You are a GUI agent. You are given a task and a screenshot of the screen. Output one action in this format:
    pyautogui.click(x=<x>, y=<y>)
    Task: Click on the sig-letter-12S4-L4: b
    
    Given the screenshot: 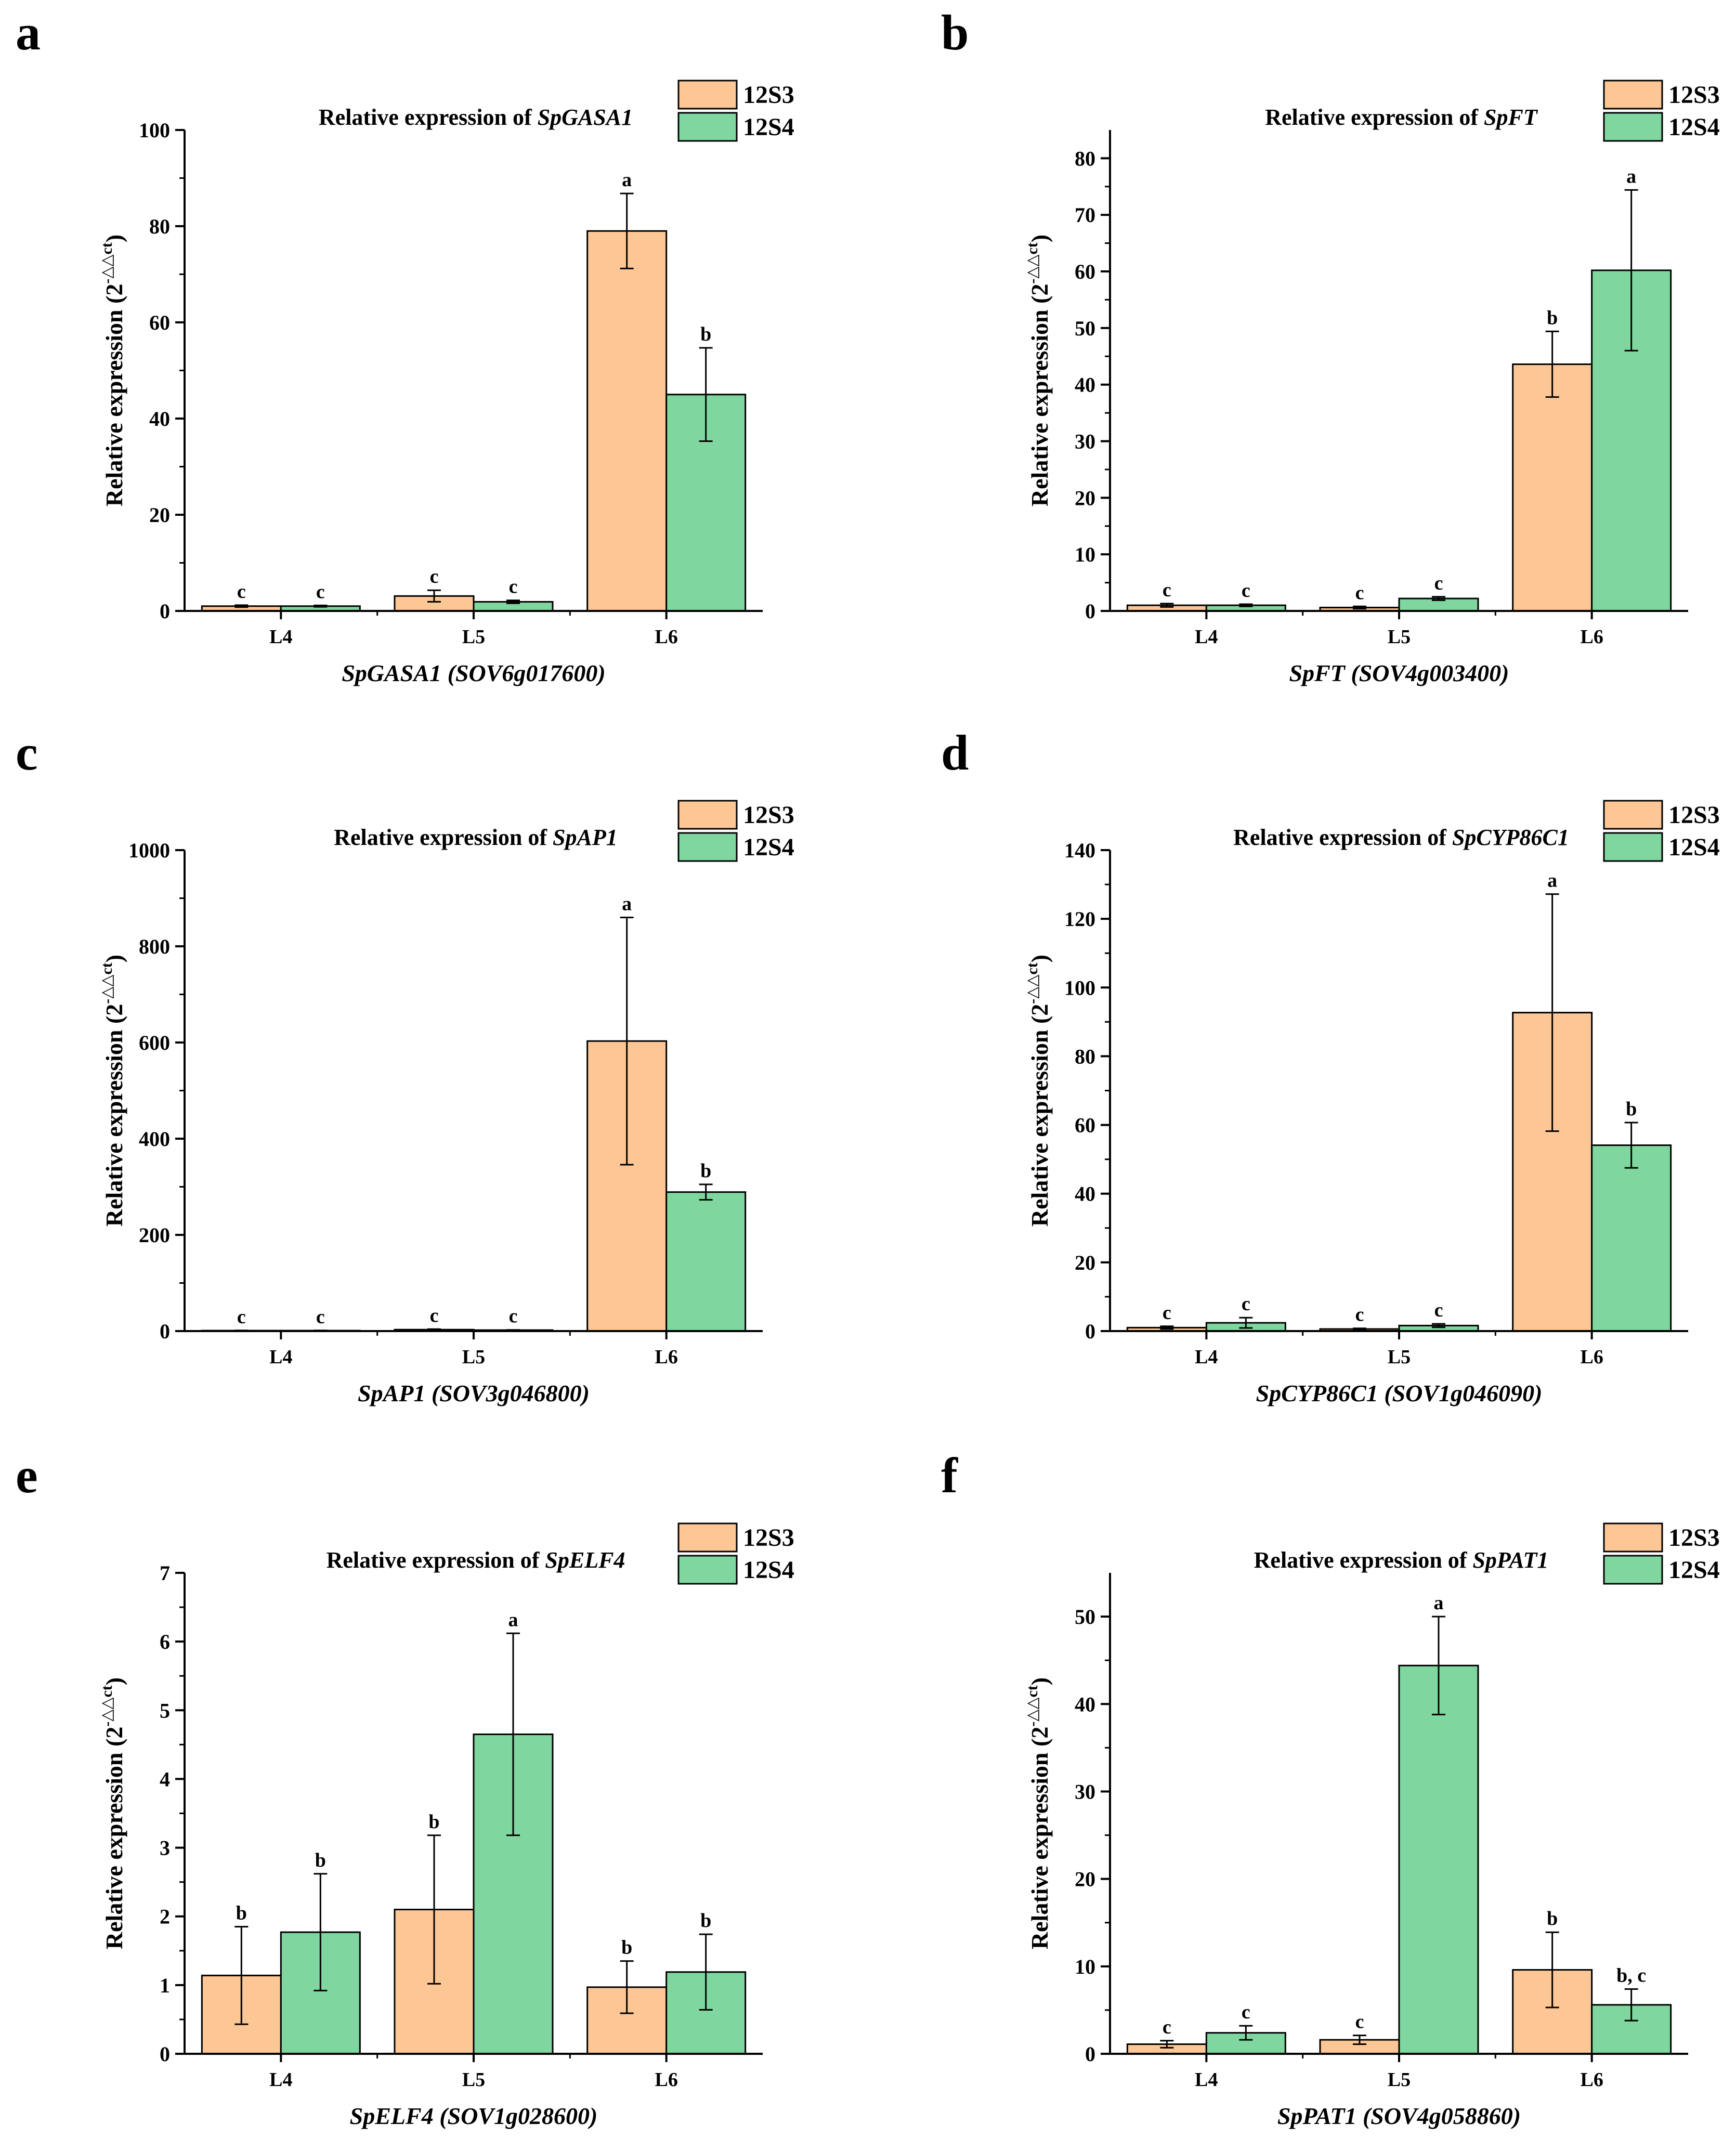 What is the action you would take?
    pyautogui.click(x=320, y=1860)
    